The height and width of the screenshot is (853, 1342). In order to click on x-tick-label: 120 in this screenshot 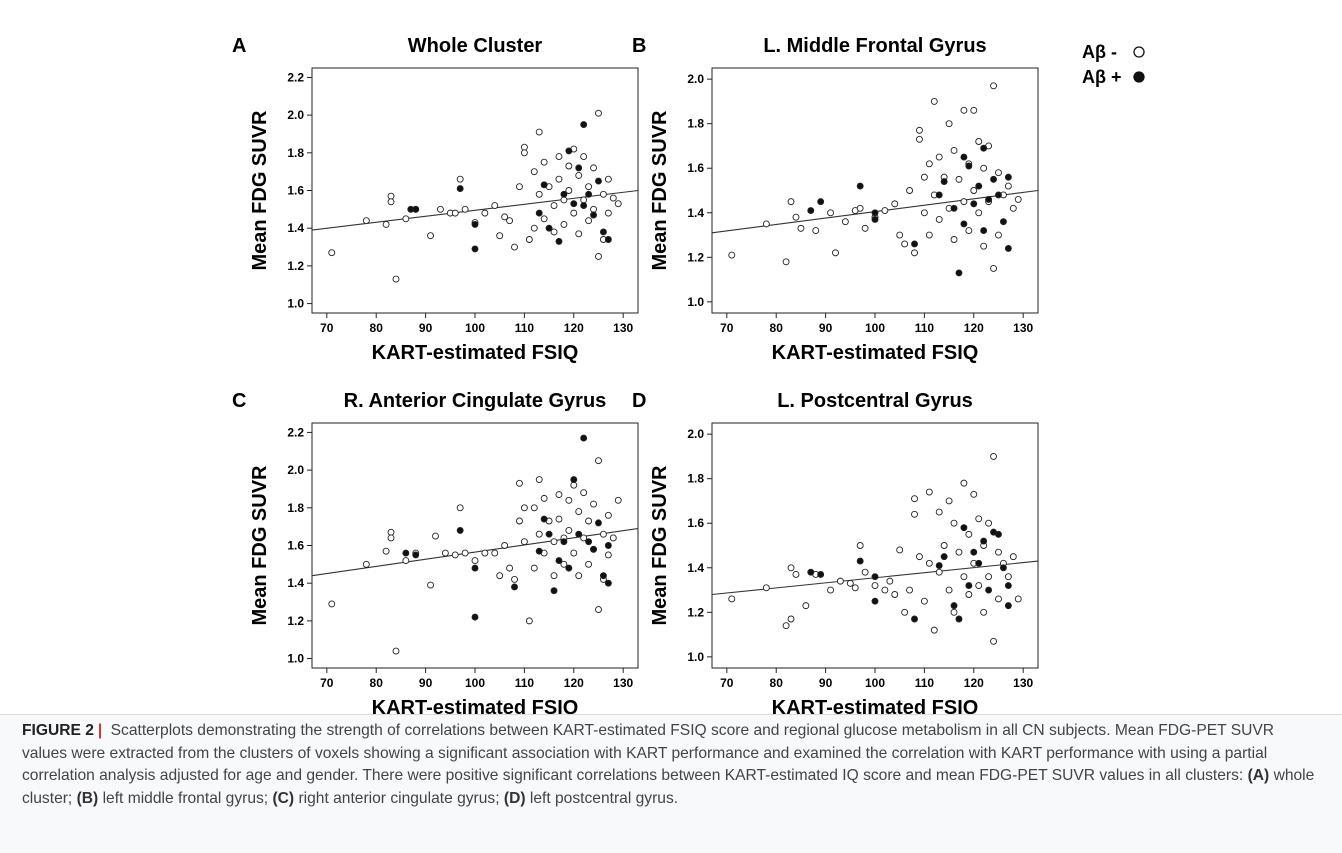, I will do `click(974, 683)`.